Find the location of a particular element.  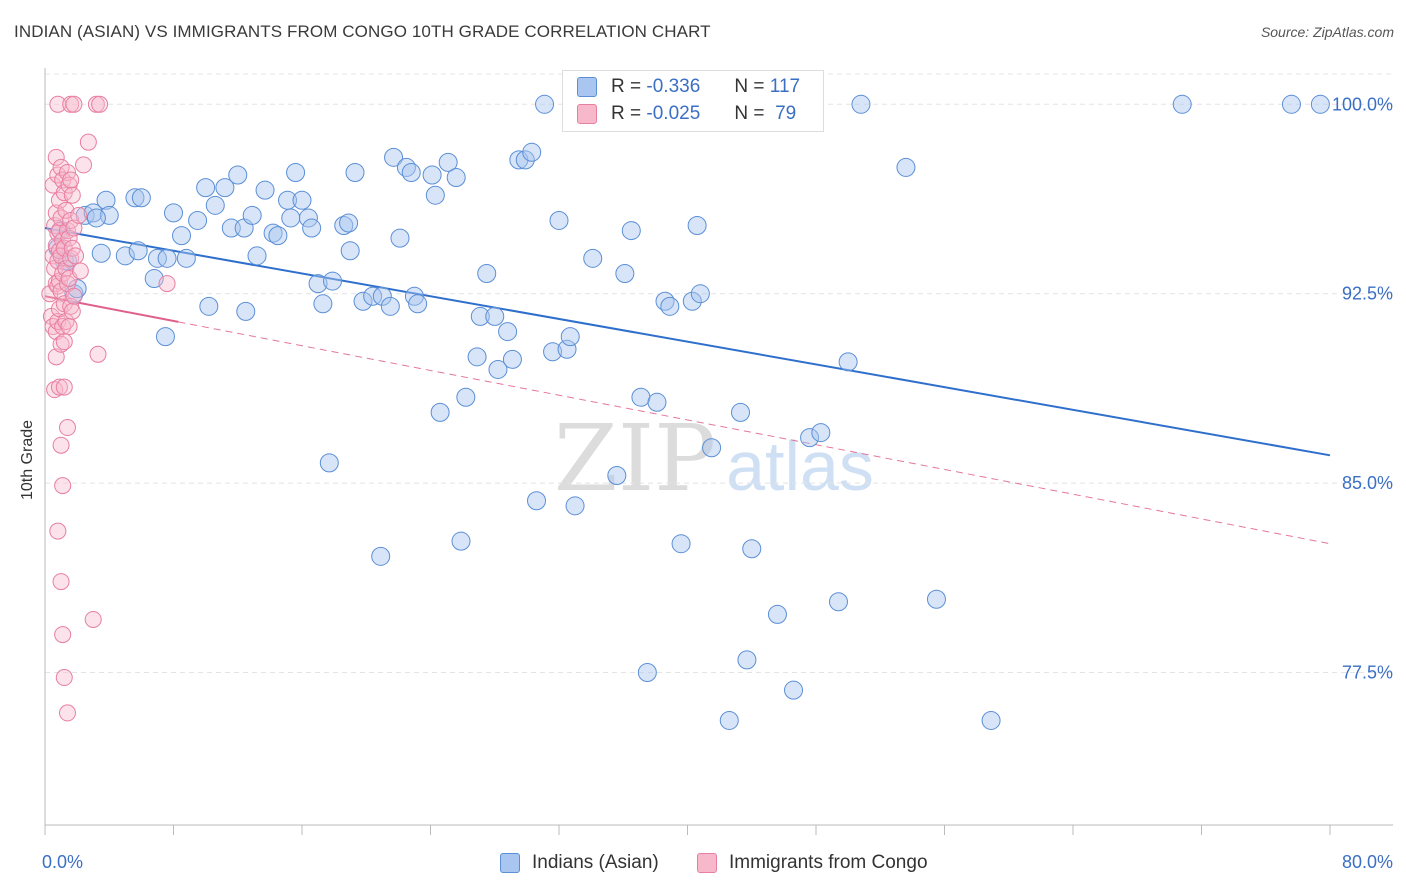

legend-swatch-blue is located at coordinates (587, 87).